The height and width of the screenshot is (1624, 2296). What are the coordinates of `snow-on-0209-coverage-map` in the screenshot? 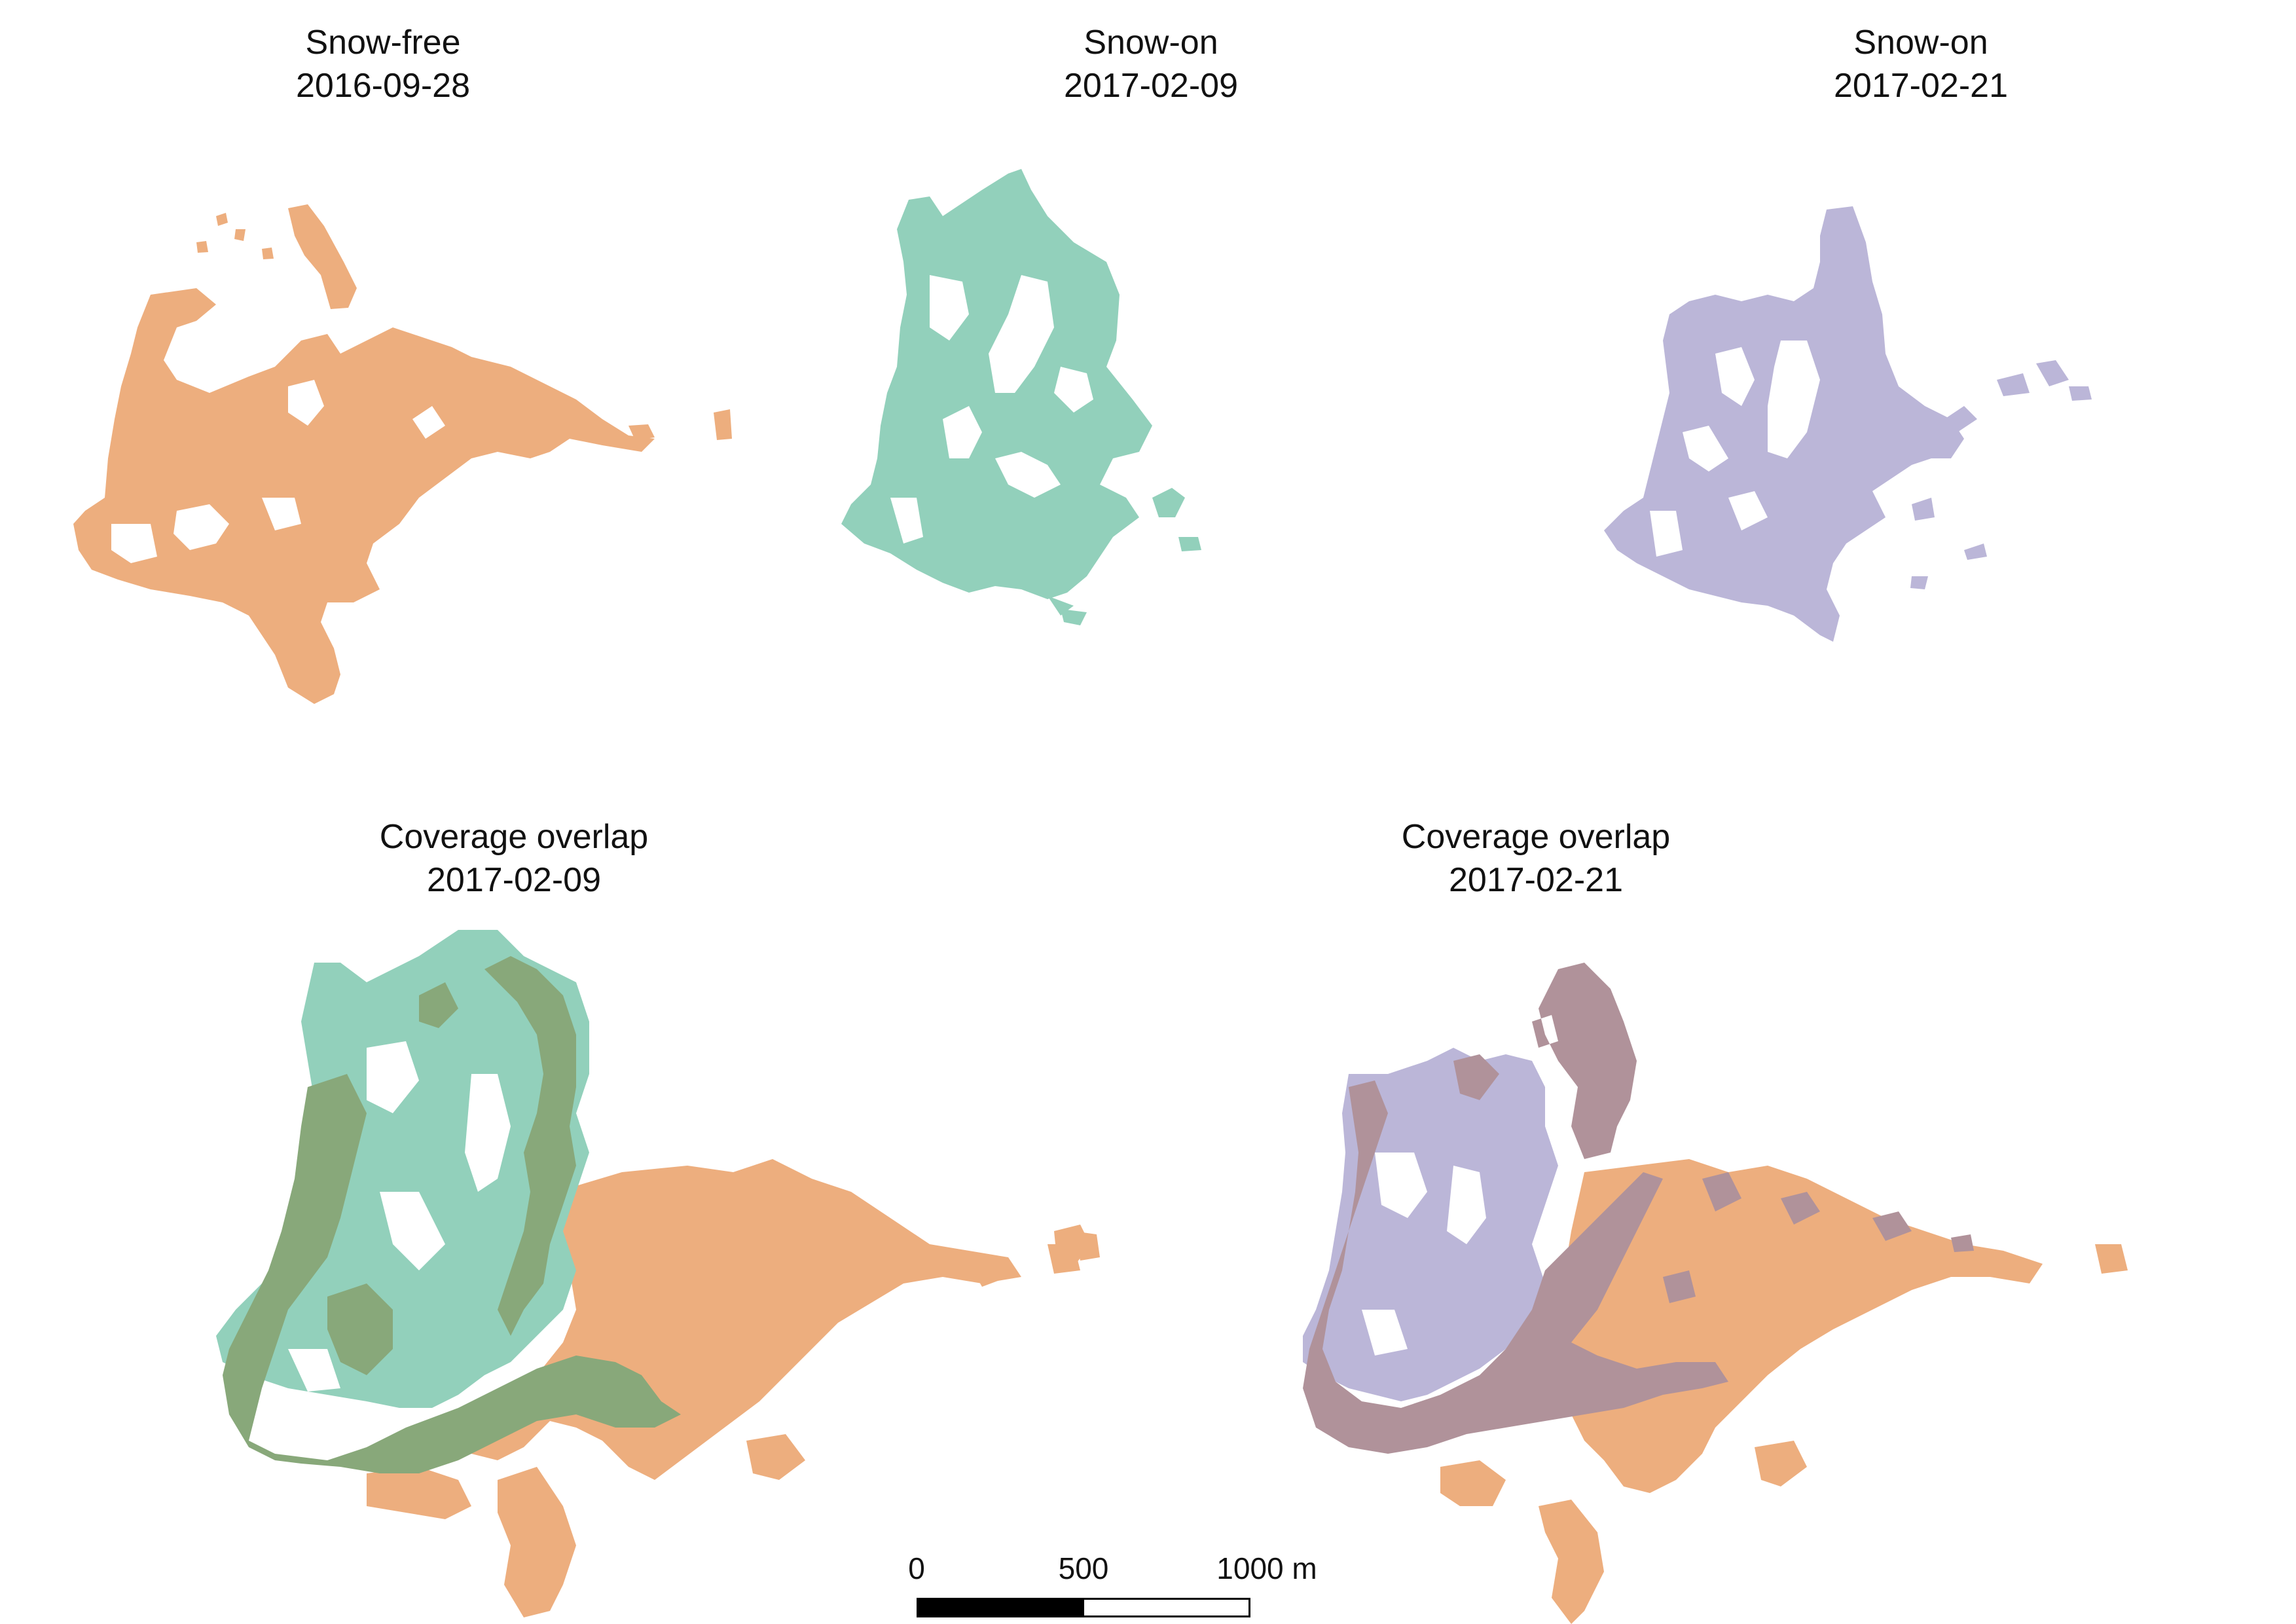 It's located at (1021, 397).